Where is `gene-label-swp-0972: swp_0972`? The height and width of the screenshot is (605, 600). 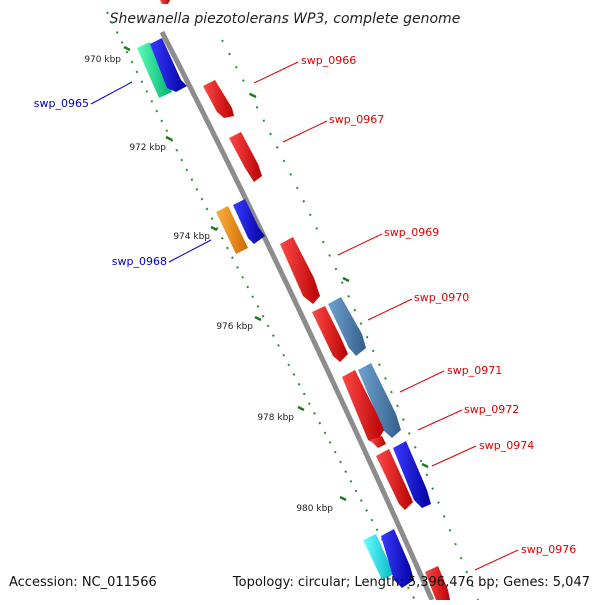
gene-label-swp-0972: swp_0972 is located at coordinates (491, 409).